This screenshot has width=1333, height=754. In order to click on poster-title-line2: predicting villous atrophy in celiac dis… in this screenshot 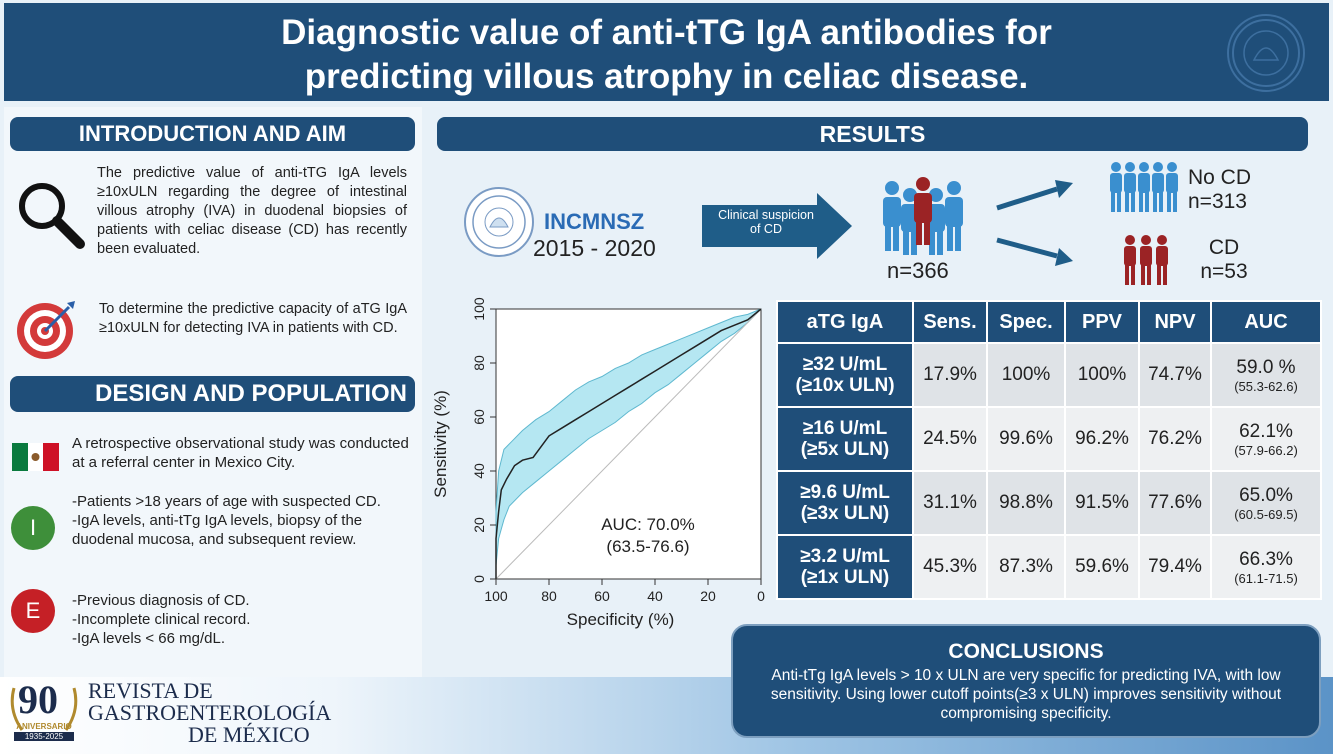, I will do `click(666, 76)`.